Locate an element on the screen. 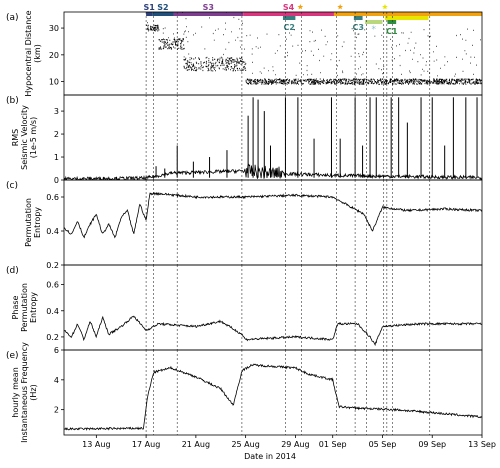 The image size is (500, 468). ytick-a-0: 10 is located at coordinates (56, 82).